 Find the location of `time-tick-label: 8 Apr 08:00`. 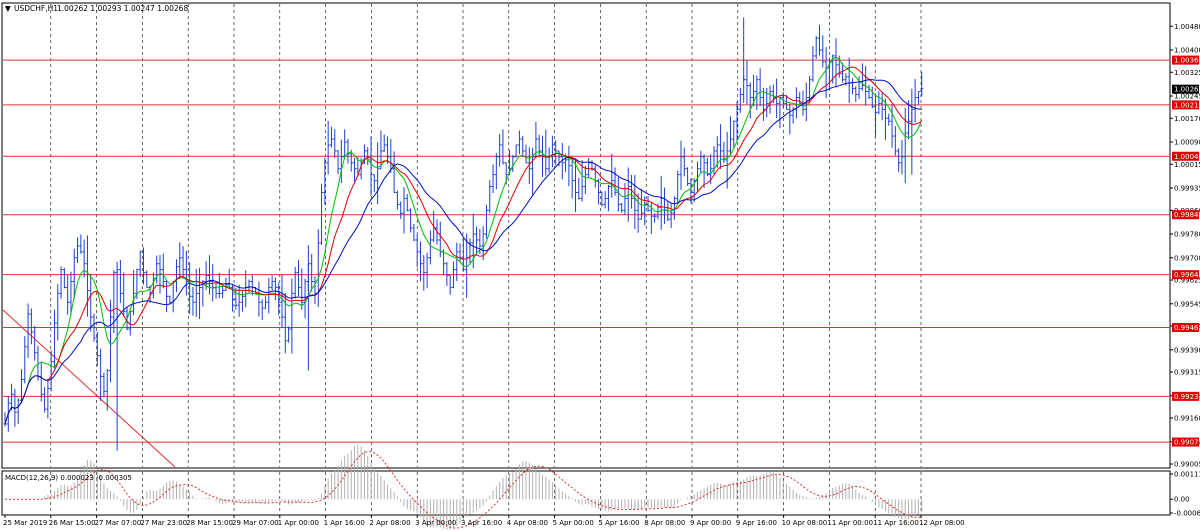

time-tick-label: 8 Apr 08:00 is located at coordinates (664, 523).